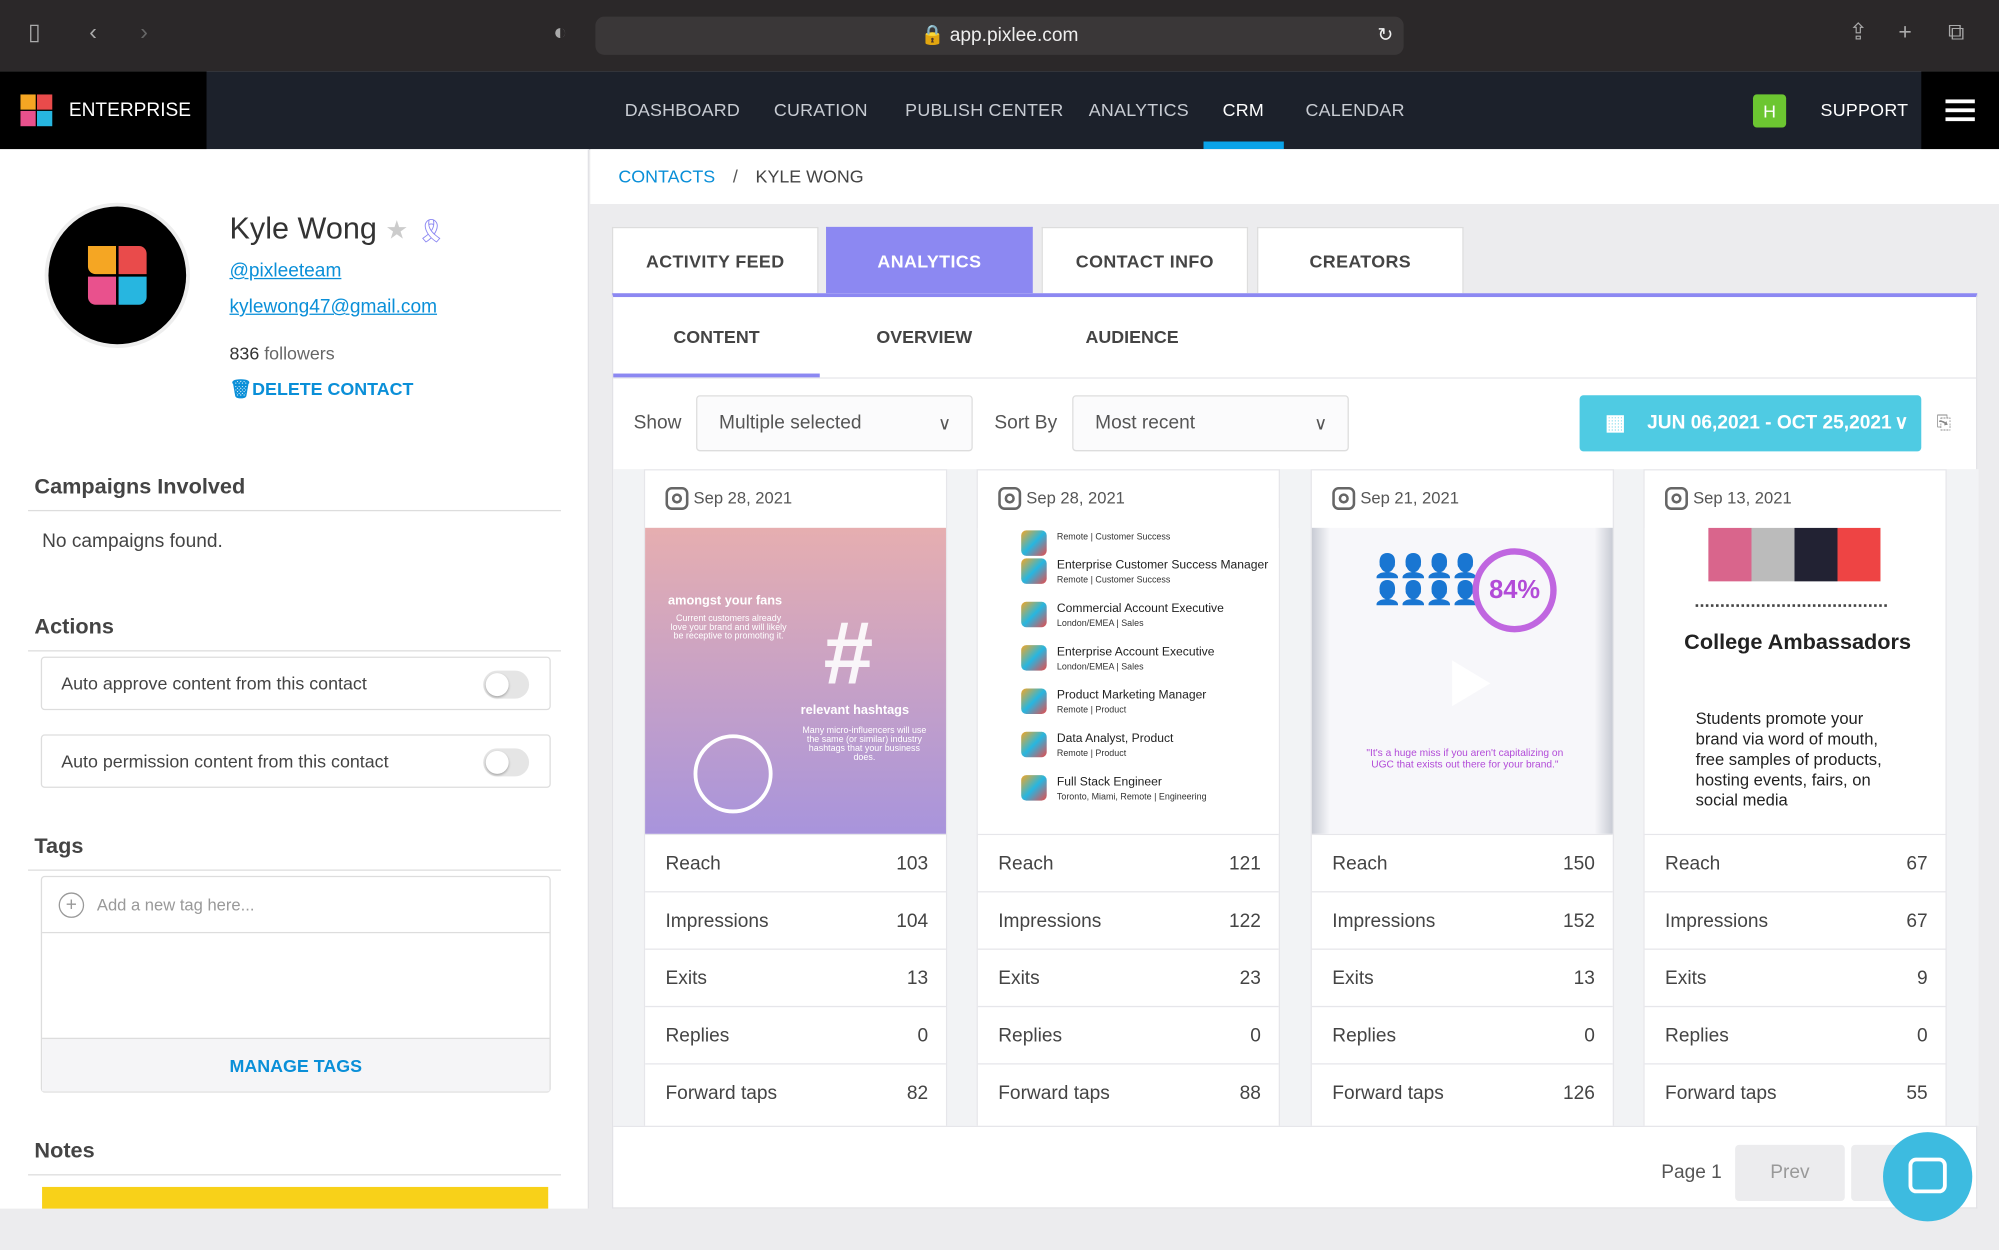 The height and width of the screenshot is (1250, 1999). I want to click on nav-curation: CURATION, so click(820, 109).